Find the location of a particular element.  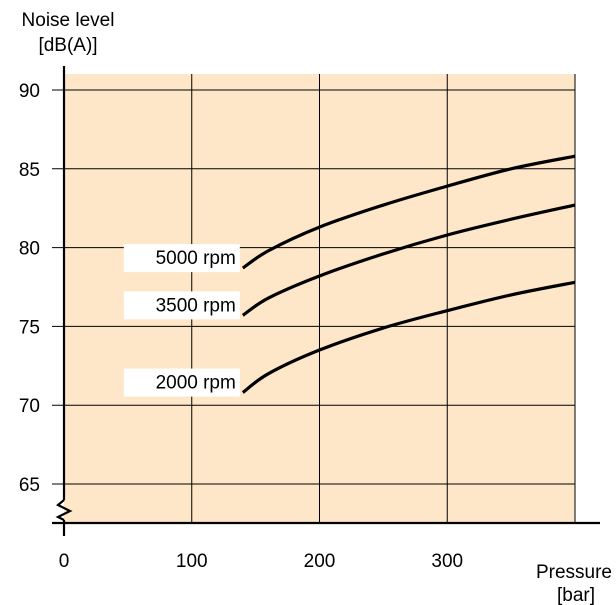

series-labels: 5000 rpm 3500 rpm 2000 rpm is located at coordinates (181, 320).